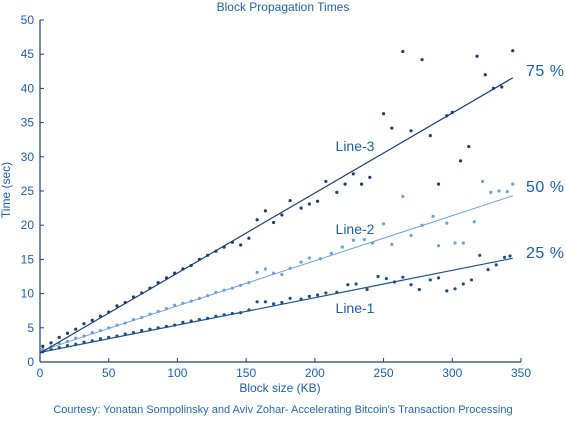 The image size is (566, 421). What do you see at coordinates (545, 71) in the screenshot?
I see `percentile-label-line-3: 75 %` at bounding box center [545, 71].